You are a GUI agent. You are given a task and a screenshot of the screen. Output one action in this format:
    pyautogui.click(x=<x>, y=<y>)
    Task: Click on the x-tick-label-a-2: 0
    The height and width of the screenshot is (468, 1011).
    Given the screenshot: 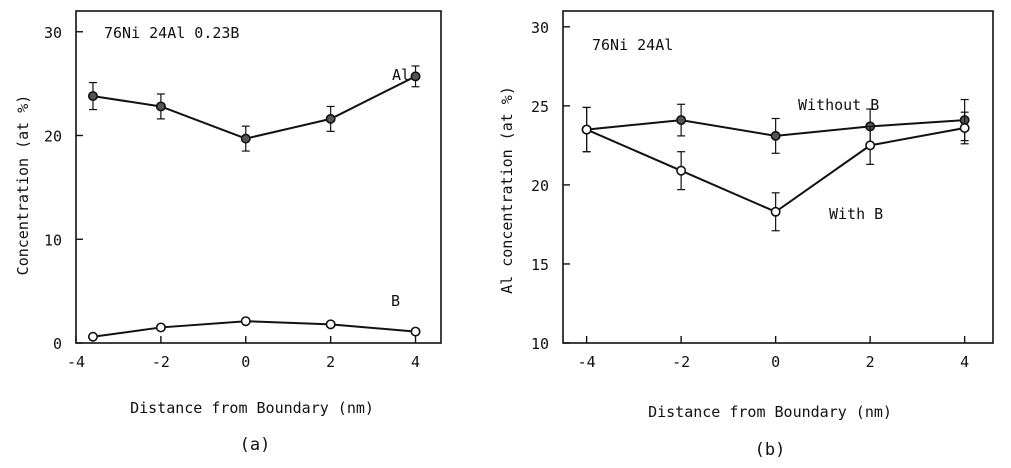 What is the action you would take?
    pyautogui.click(x=245, y=362)
    